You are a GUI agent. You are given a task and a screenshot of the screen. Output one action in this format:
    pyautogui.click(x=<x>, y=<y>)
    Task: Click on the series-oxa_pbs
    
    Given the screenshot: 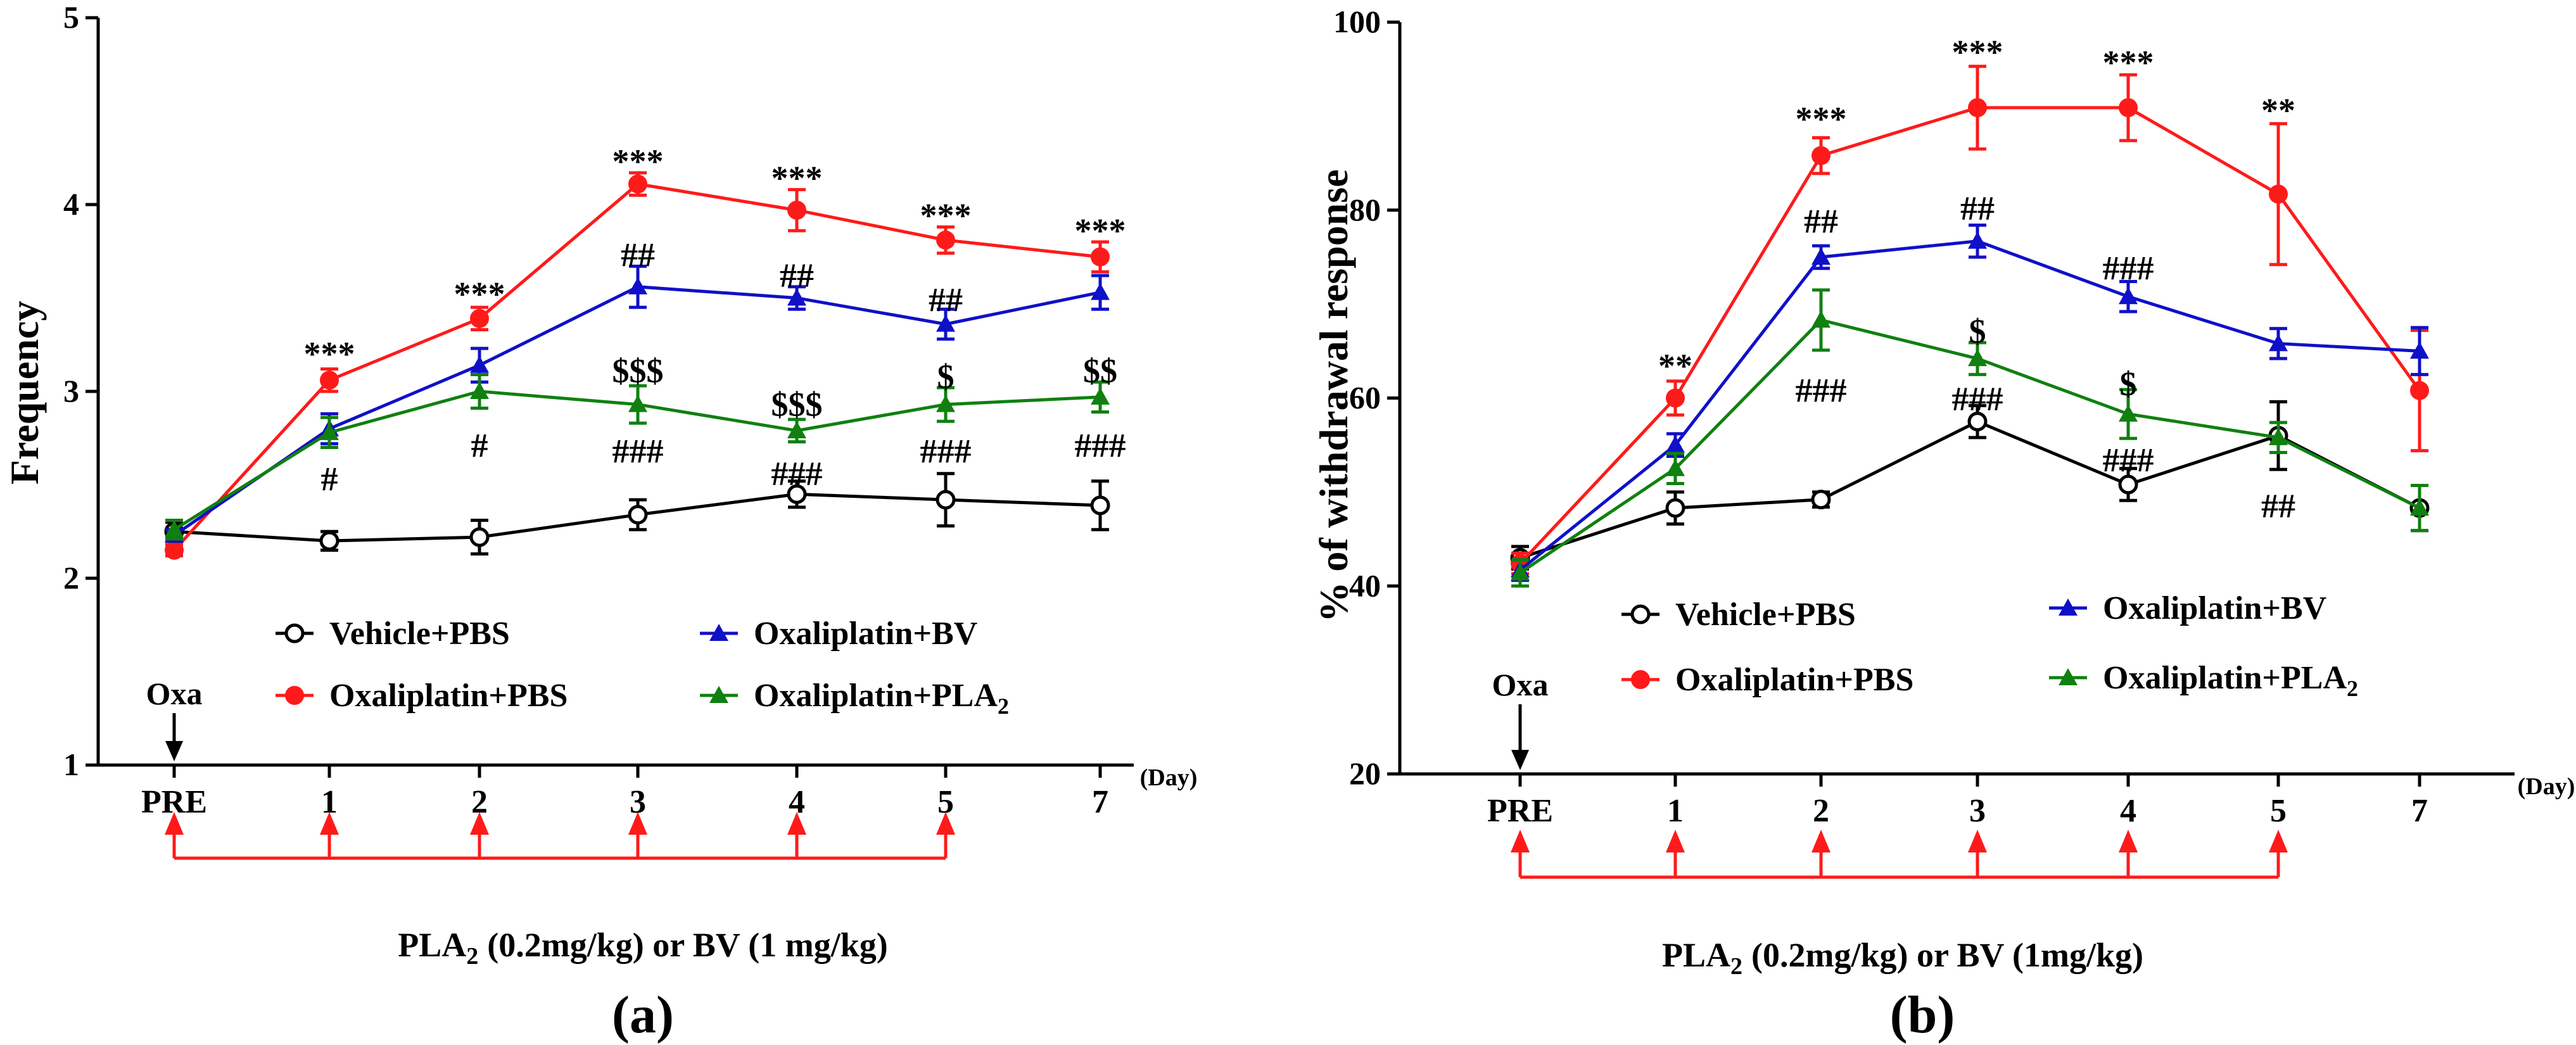 What is the action you would take?
    pyautogui.click(x=637, y=365)
    